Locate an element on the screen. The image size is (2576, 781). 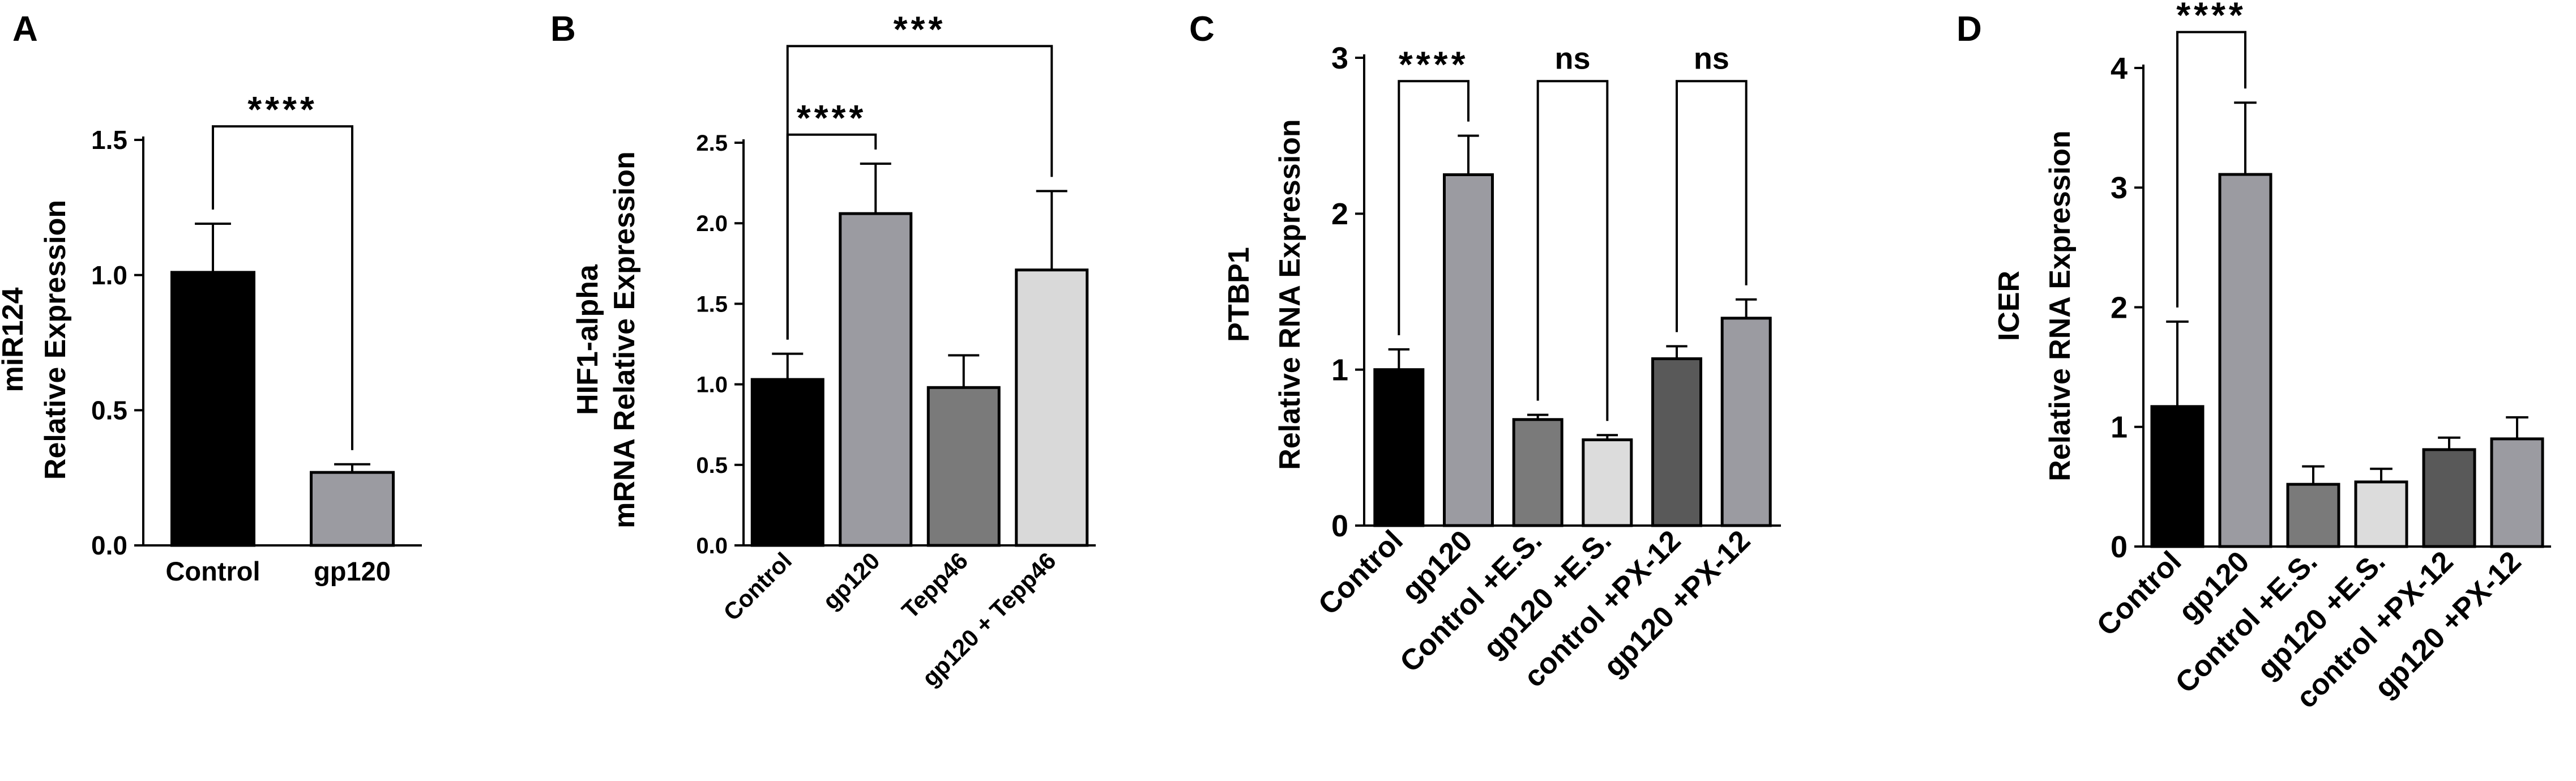
y-tick-label: 4 is located at coordinates (2119, 69).